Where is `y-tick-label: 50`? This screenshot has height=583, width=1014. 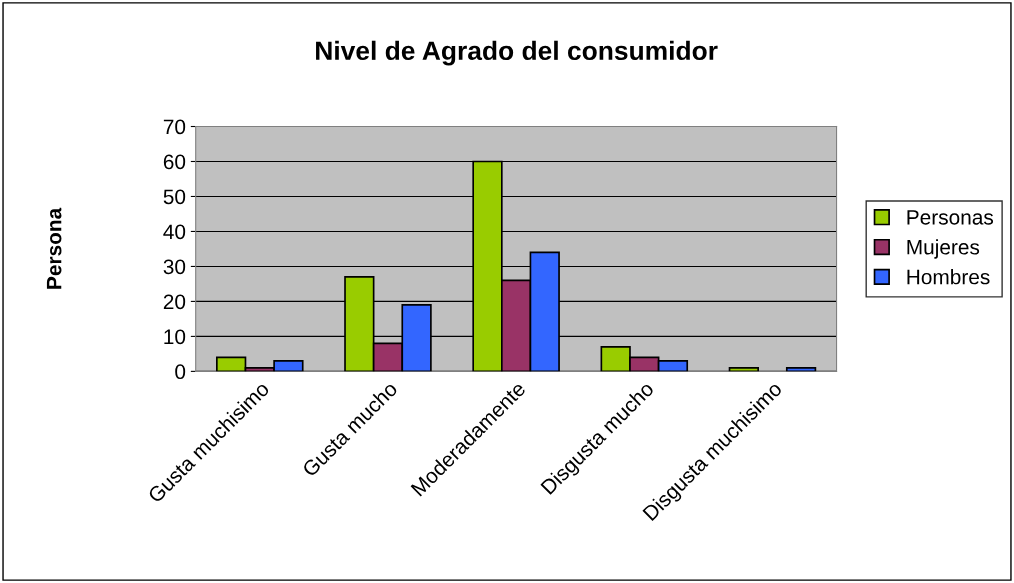
y-tick-label: 50 is located at coordinates (174, 197).